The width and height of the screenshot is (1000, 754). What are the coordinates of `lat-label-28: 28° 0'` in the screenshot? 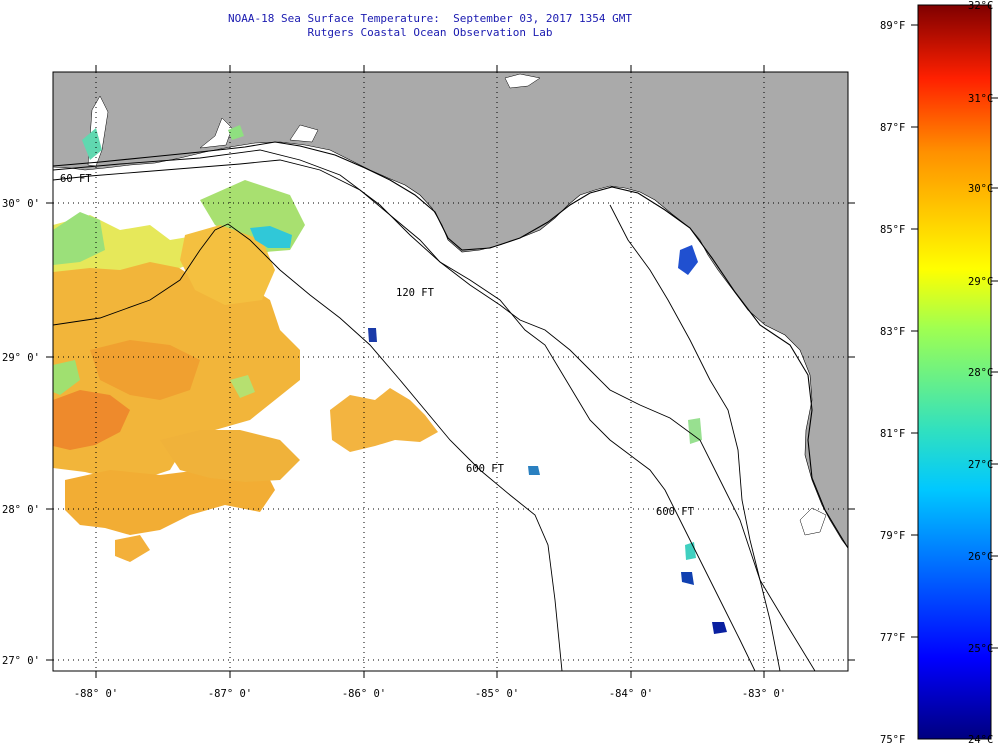 It's located at (21, 510).